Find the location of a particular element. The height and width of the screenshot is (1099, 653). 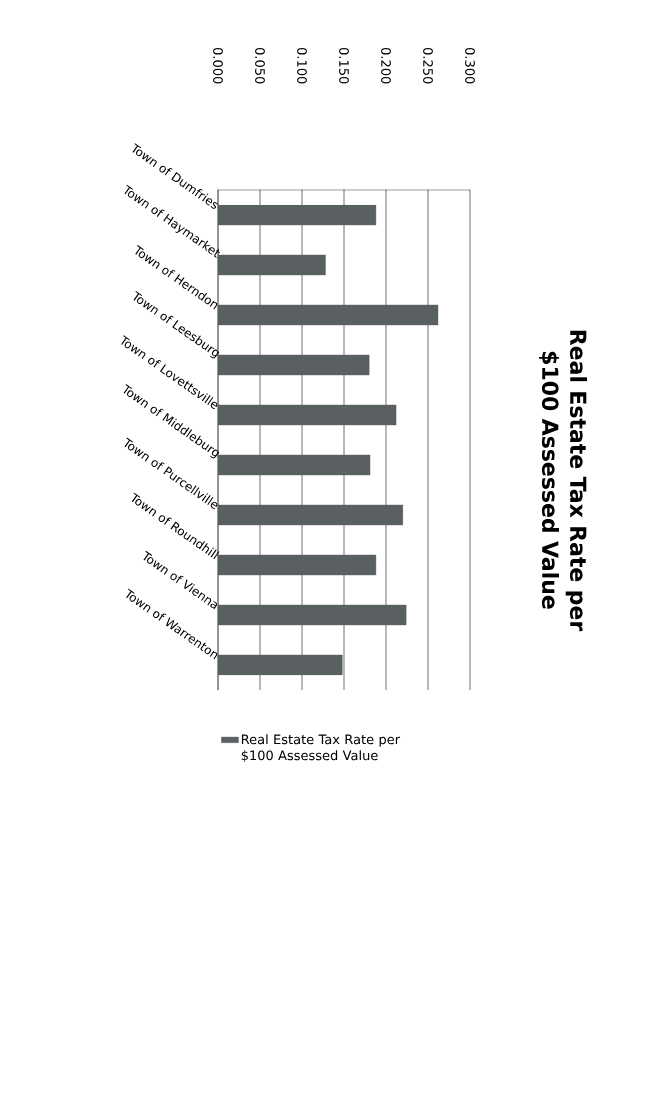

x-tick-label: 0.050 is located at coordinates (260, 65).